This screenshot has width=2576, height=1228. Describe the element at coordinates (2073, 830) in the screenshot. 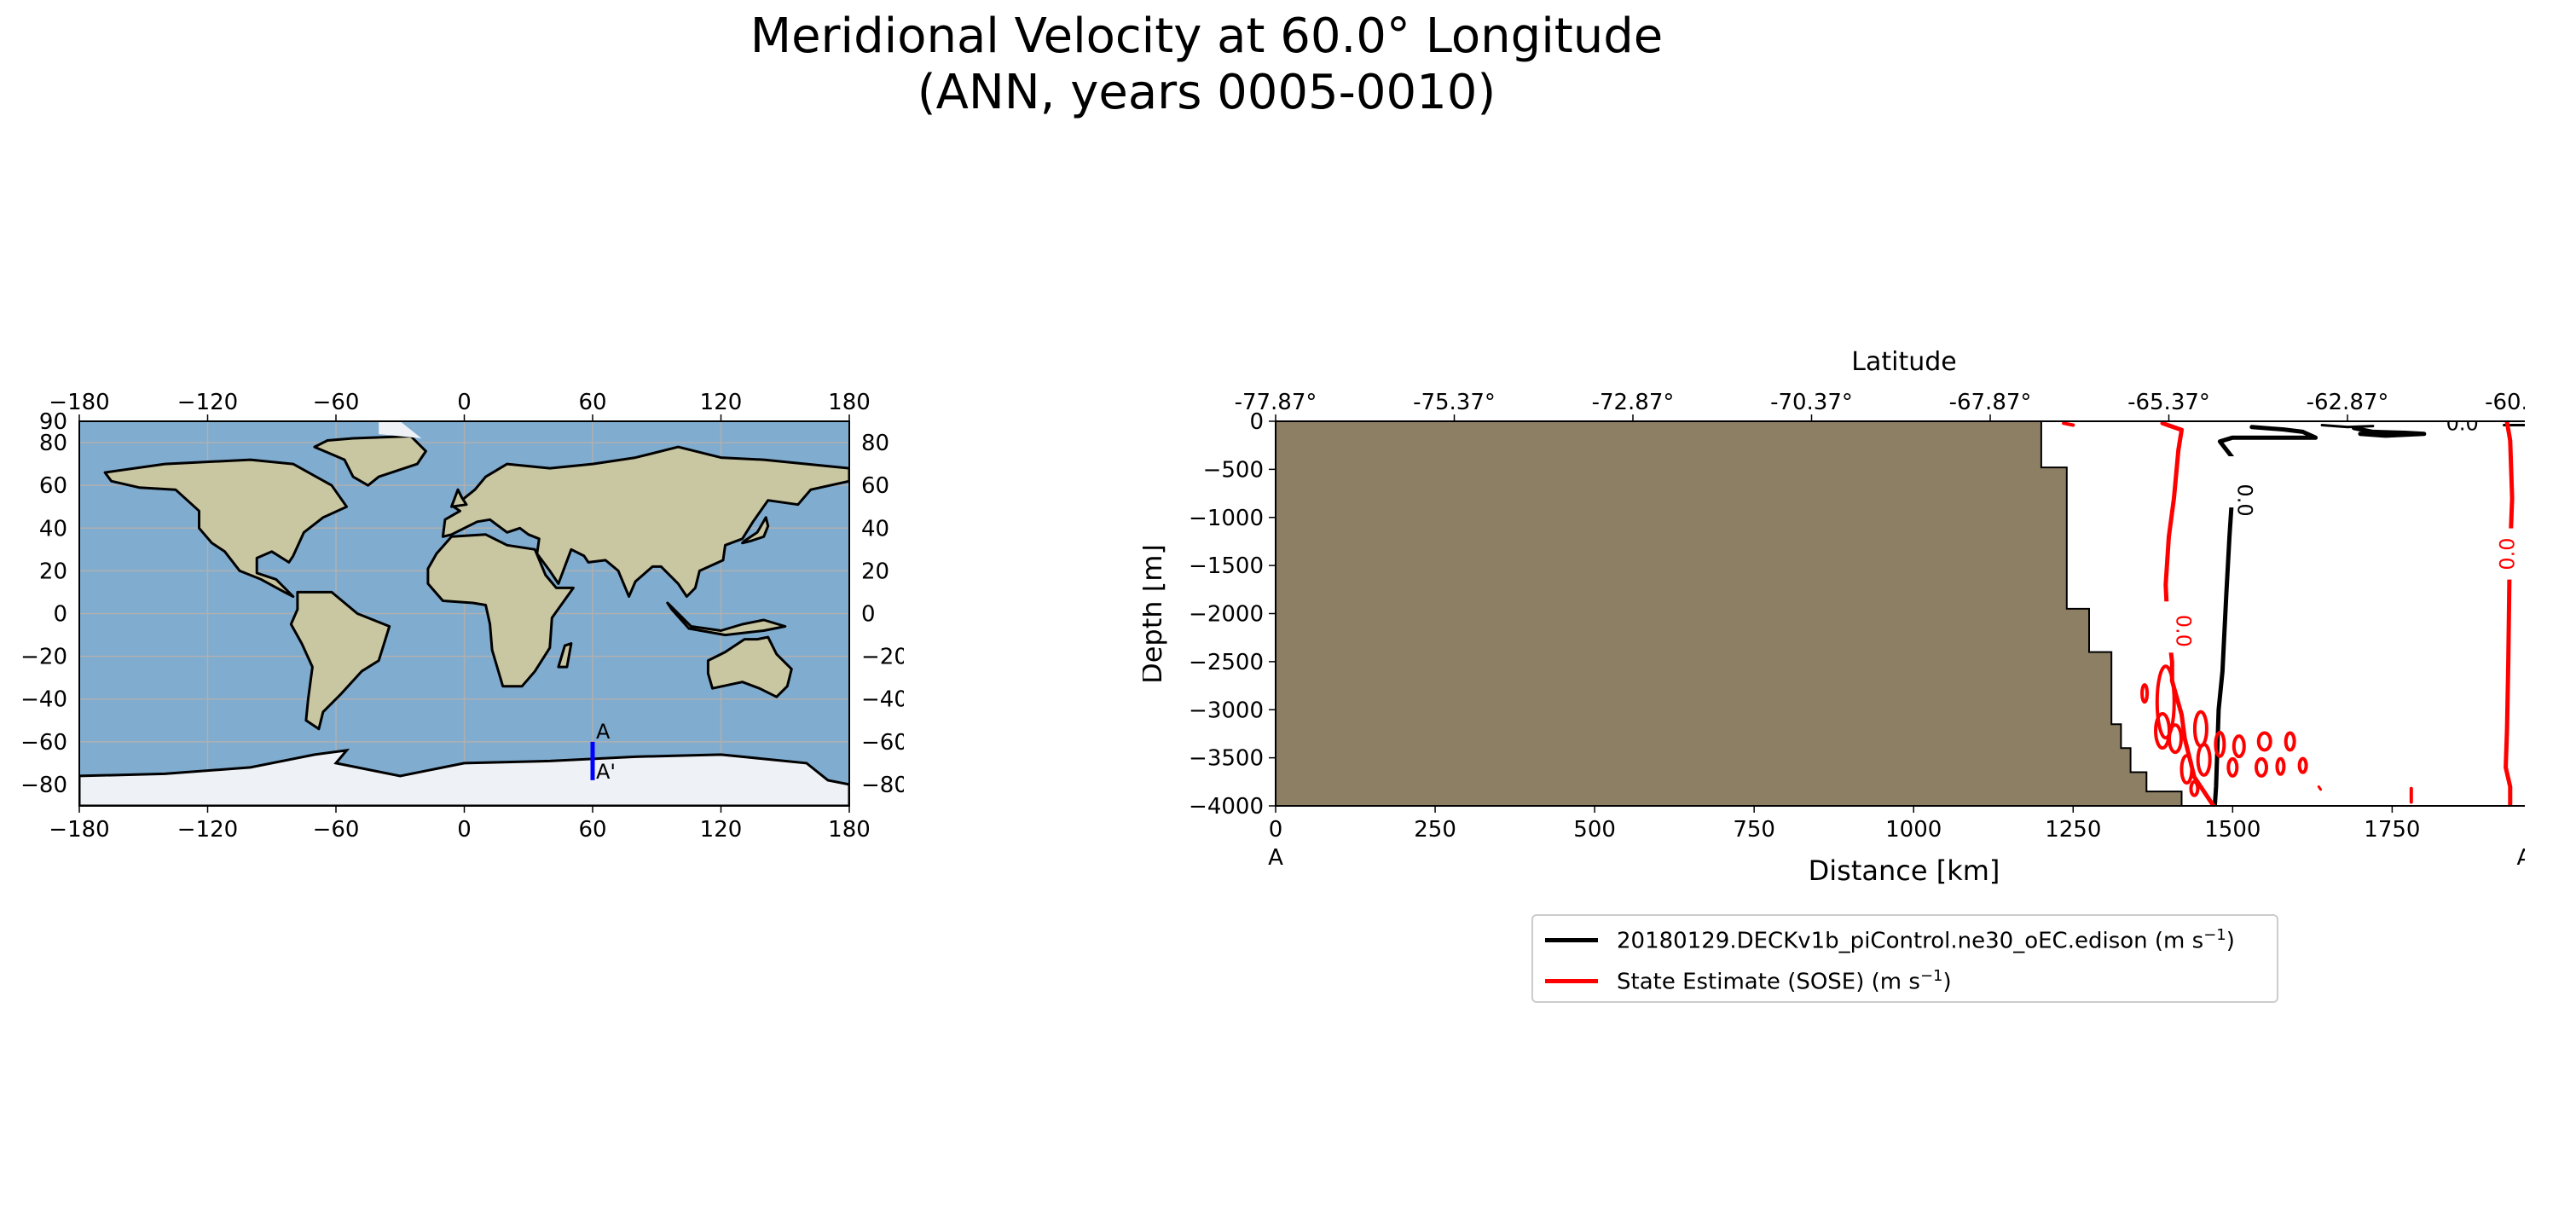

I see `x-tick-label: 1250` at that location.